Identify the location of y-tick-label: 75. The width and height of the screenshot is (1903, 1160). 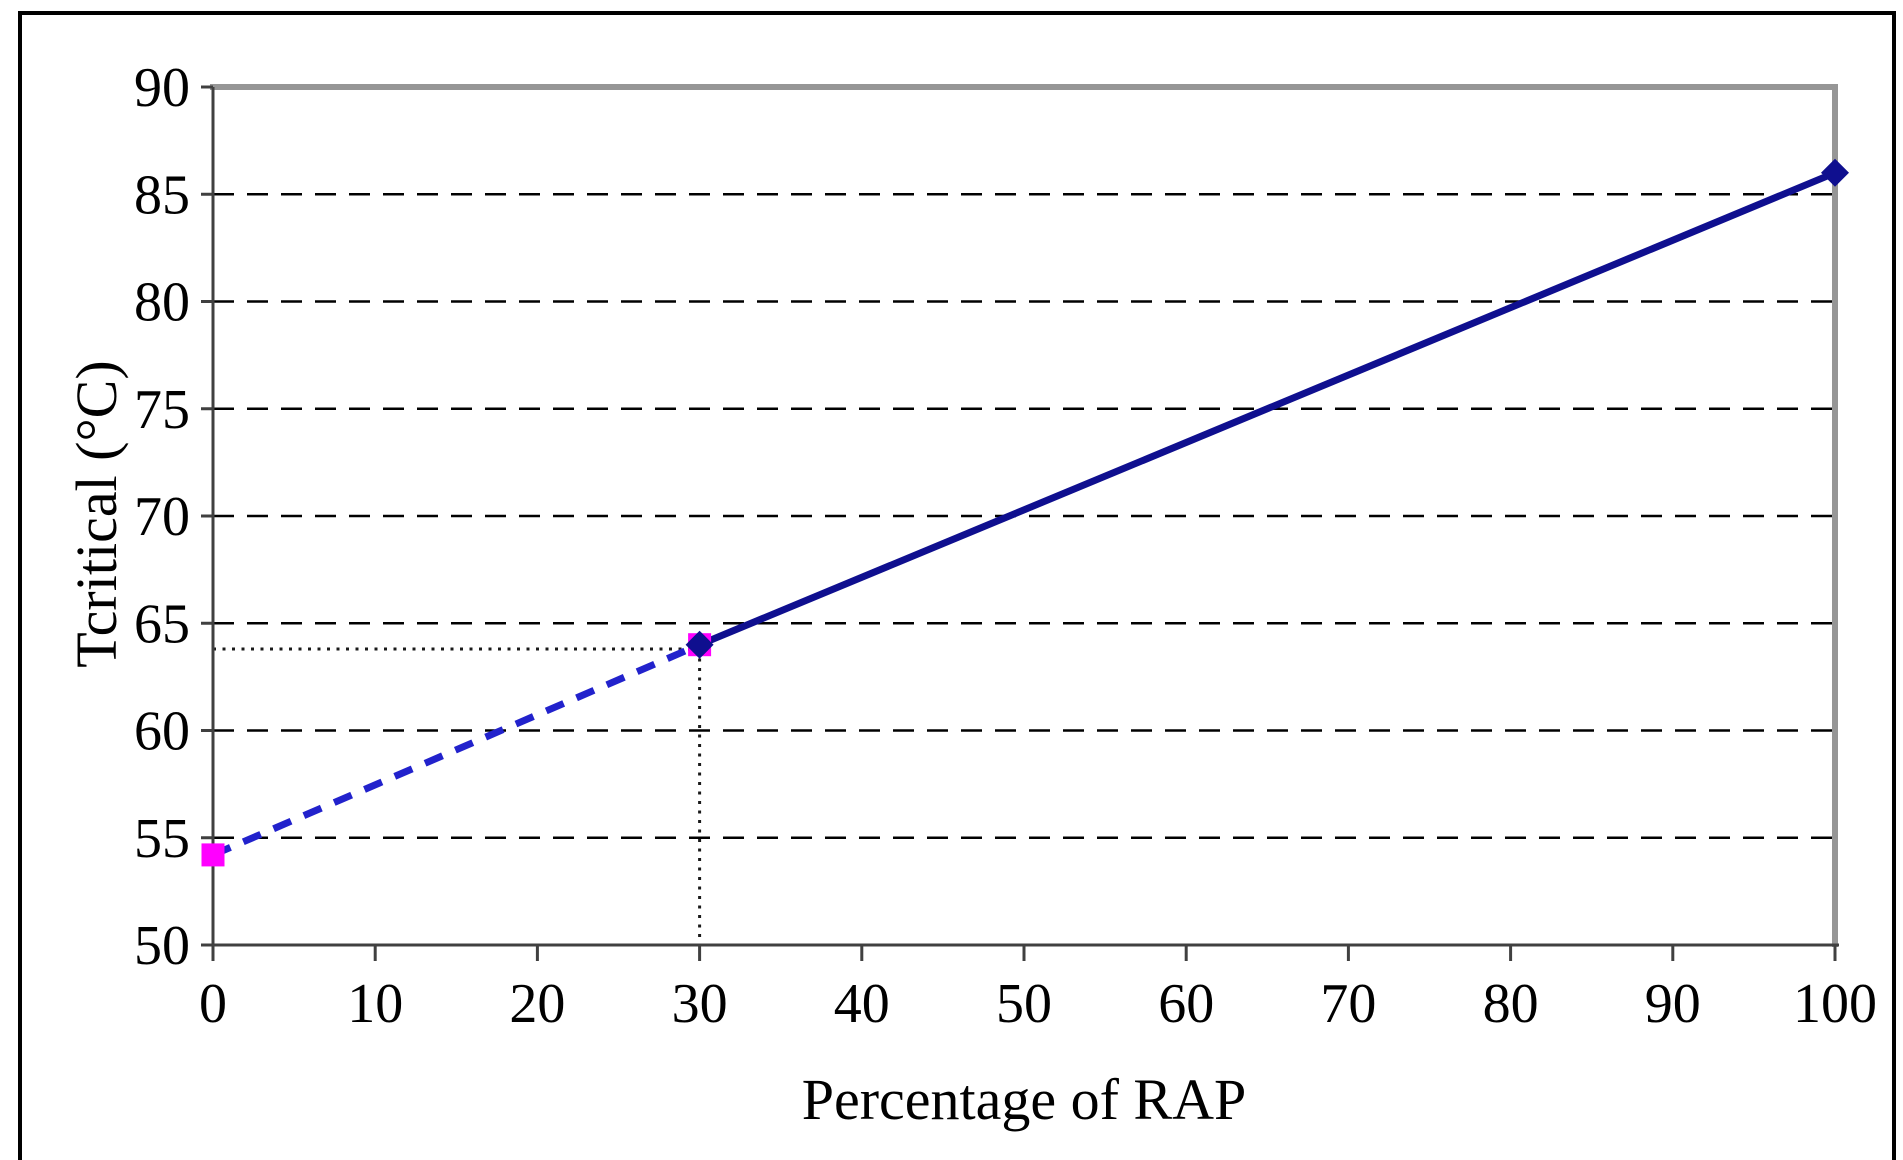
(162, 410).